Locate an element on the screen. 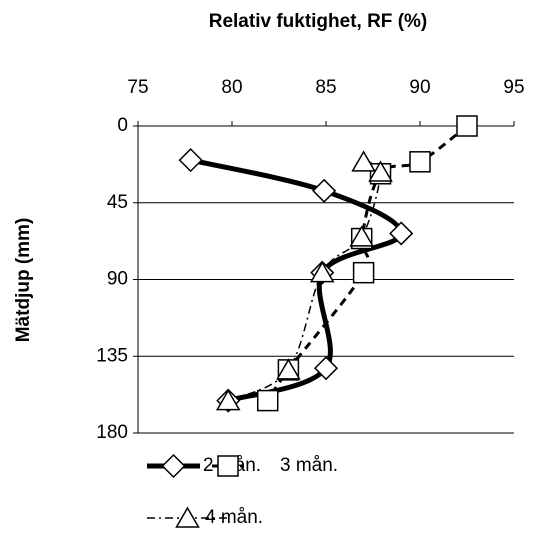 Image resolution: width=533 pixels, height=560 pixels. y-tick-label: 45 is located at coordinates (117, 202).